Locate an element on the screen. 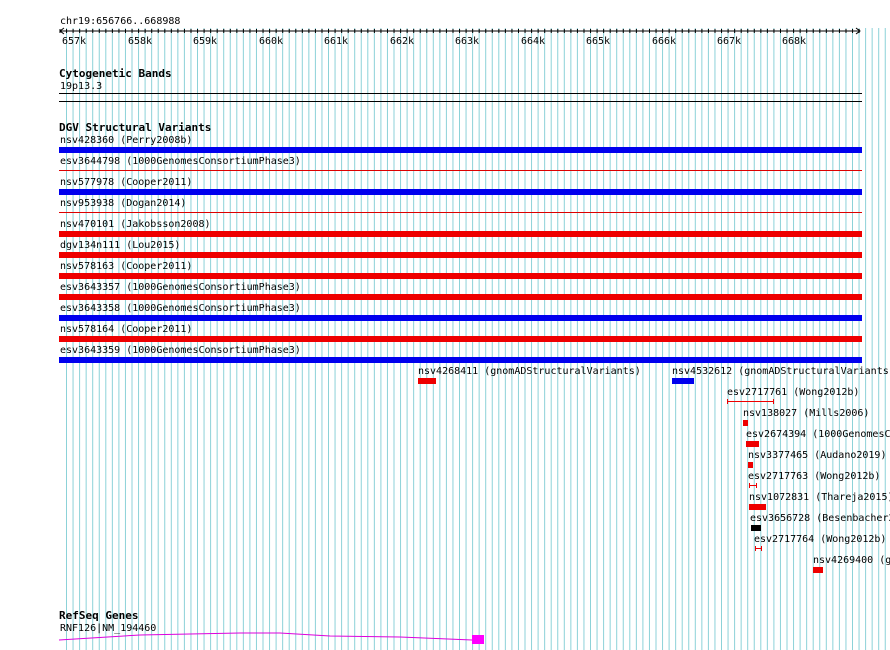  variant-label: nsv953938 (Dogan2014) is located at coordinates (123, 203).